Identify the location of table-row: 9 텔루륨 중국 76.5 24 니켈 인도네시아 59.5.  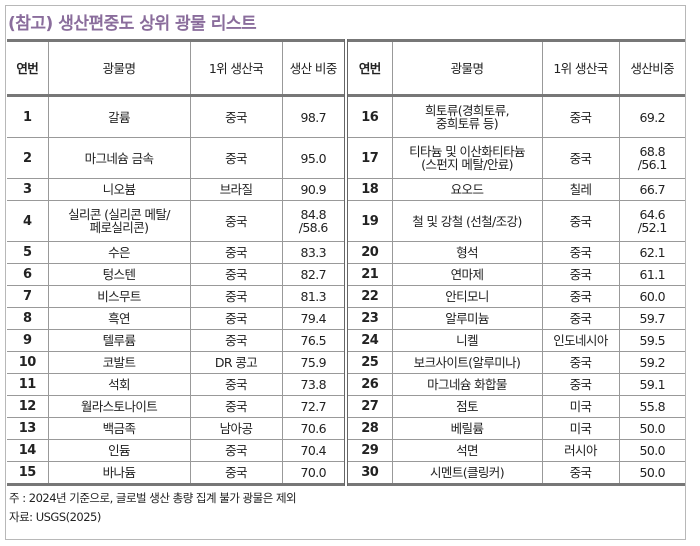
(346, 340).